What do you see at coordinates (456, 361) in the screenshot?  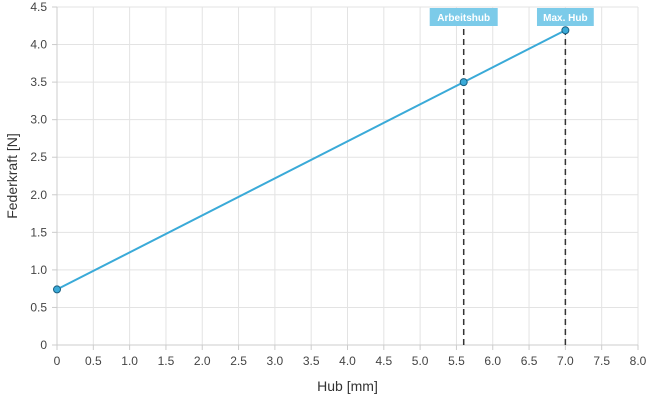 I see `x-tick-label: 5.5` at bounding box center [456, 361].